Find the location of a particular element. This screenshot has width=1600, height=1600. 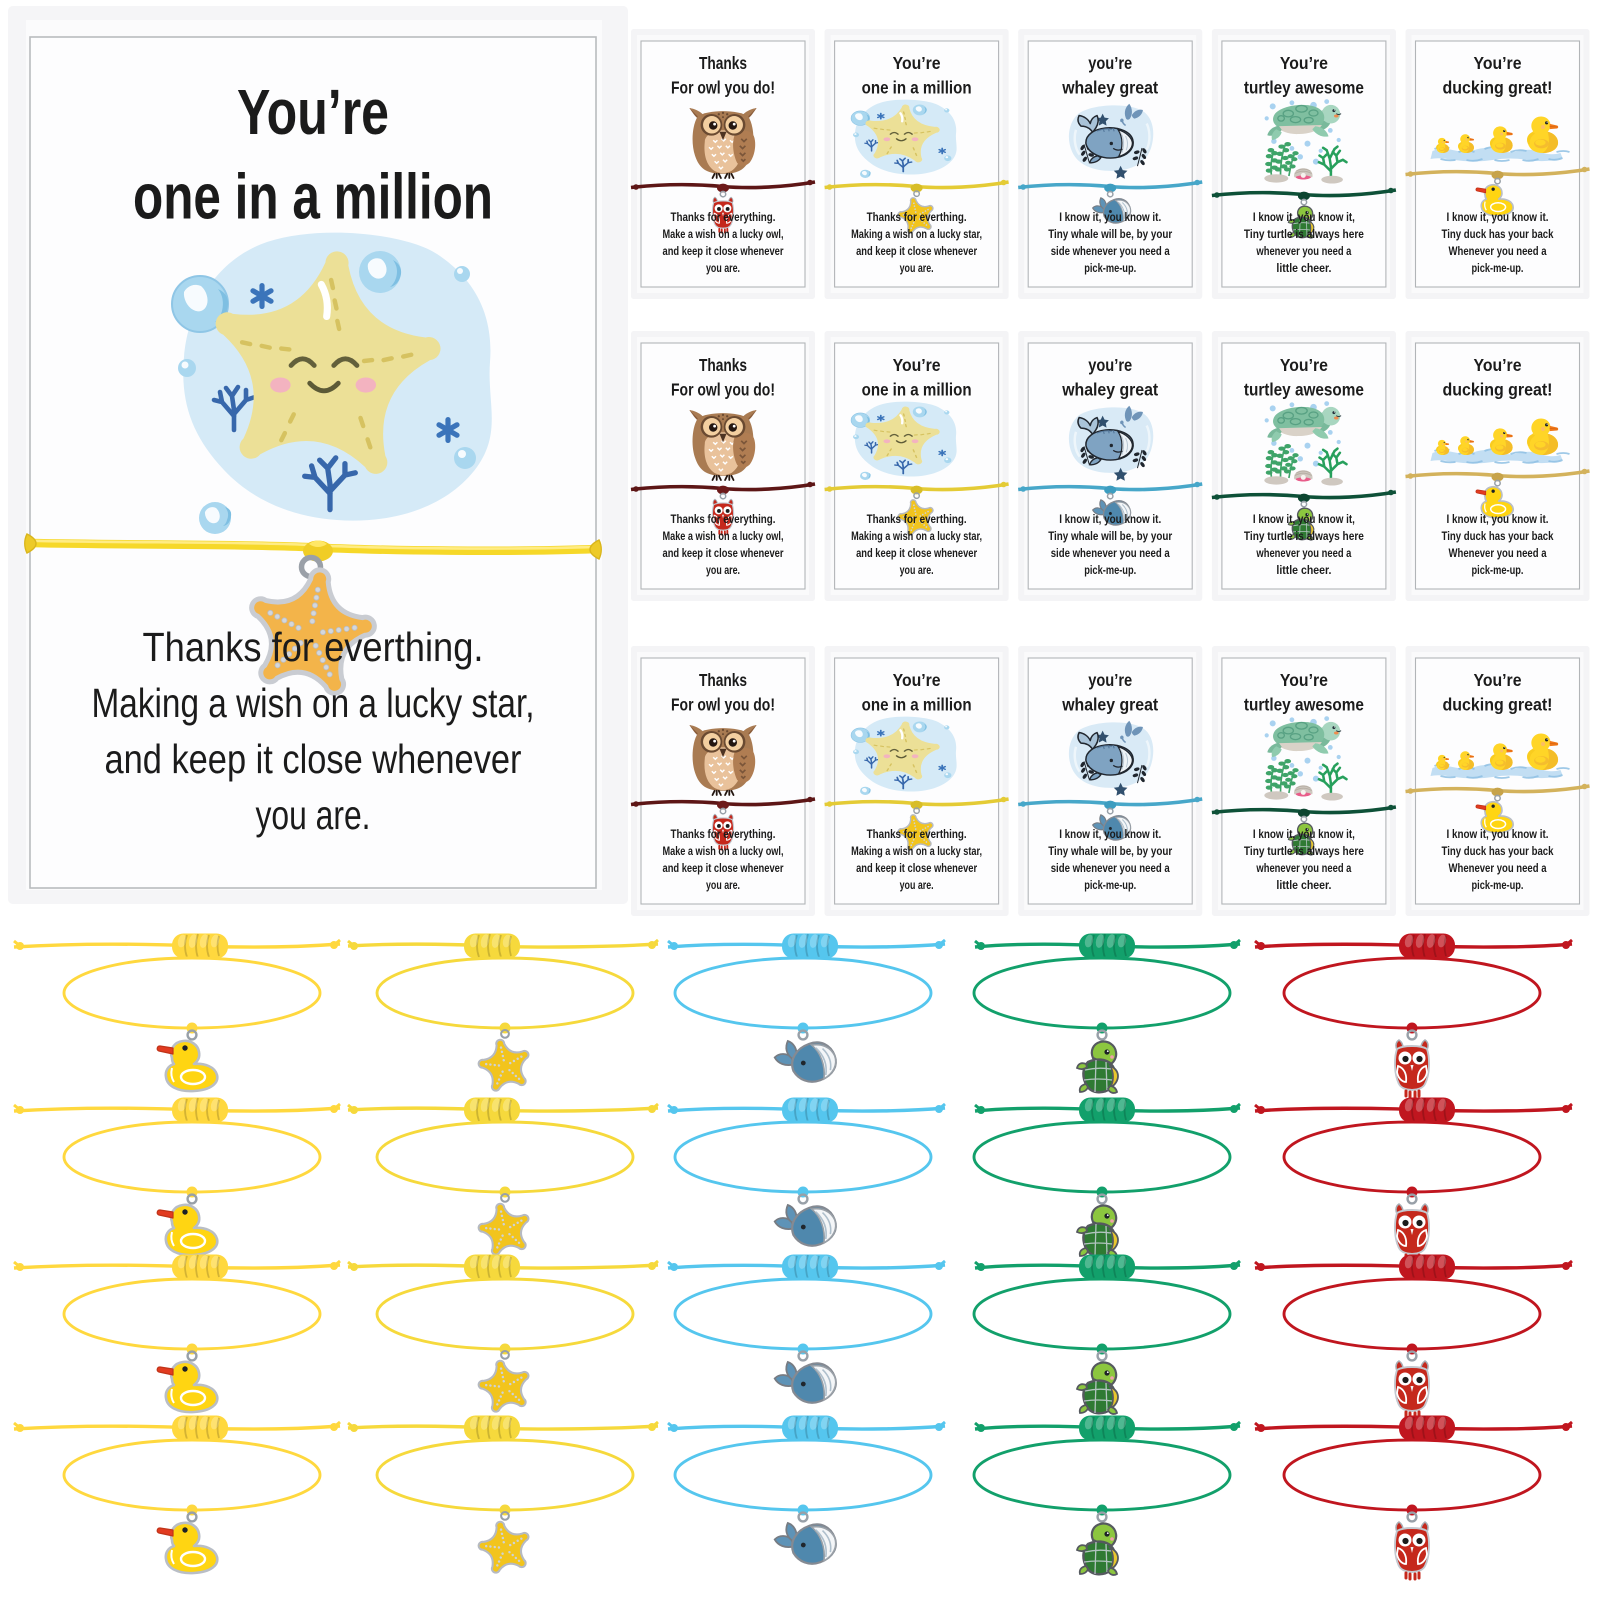

svg-text: you are. is located at coordinates (313, 815).